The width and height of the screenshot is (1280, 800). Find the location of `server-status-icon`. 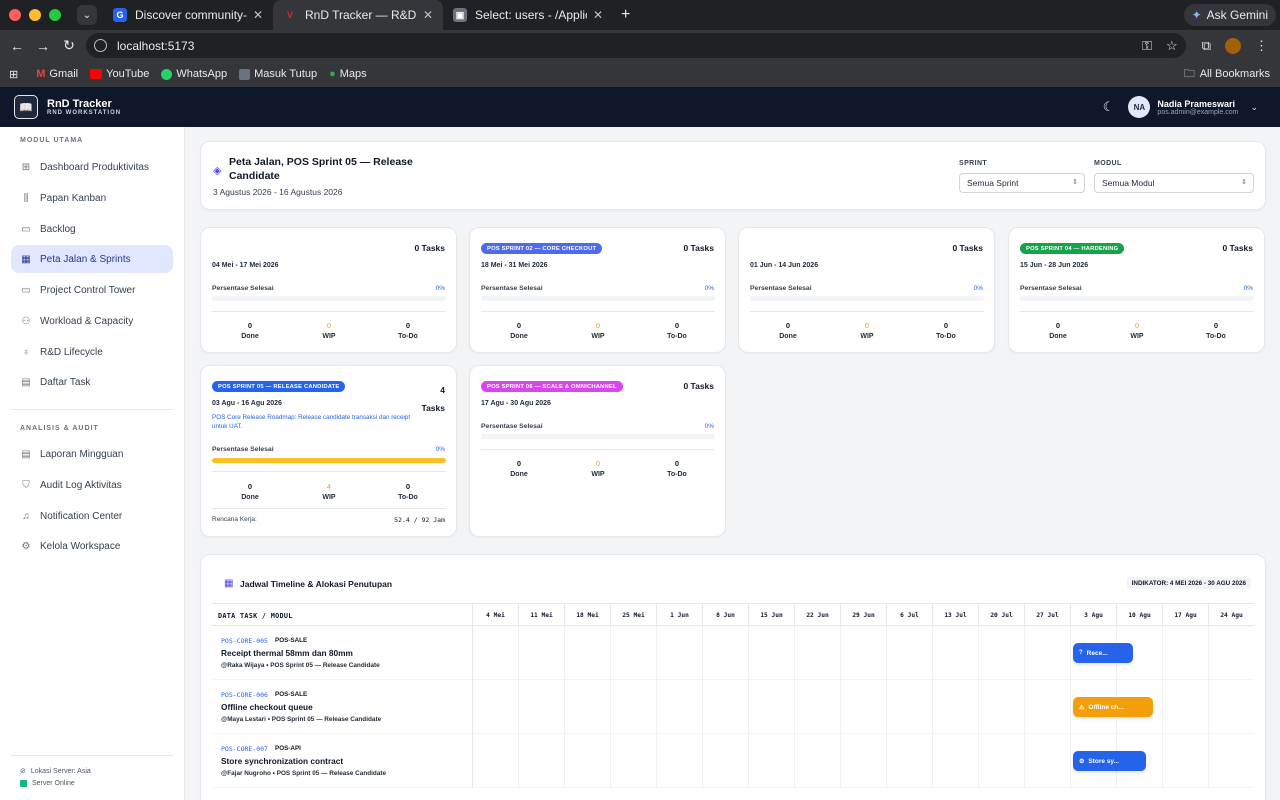

server-status-icon is located at coordinates (23, 783).